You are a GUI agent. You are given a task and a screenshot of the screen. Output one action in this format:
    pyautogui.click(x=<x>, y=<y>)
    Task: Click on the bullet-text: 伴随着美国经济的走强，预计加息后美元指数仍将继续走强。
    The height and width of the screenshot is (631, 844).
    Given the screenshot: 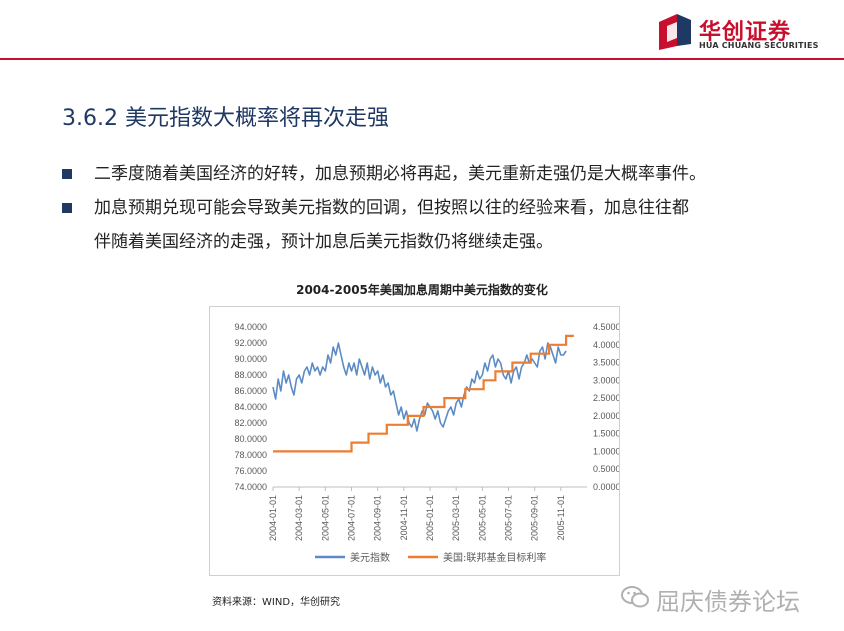 What is the action you would take?
    pyautogui.click(x=323, y=242)
    